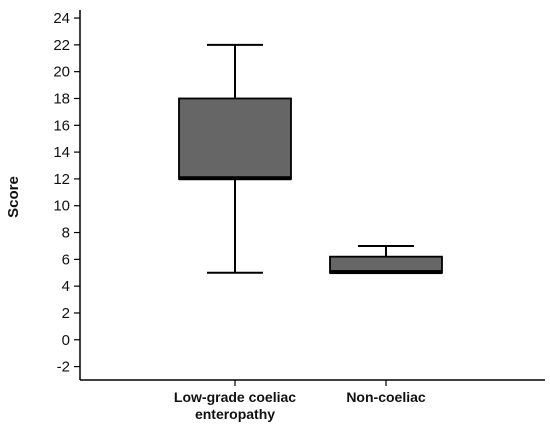 The height and width of the screenshot is (424, 550). I want to click on y-tick-label: 10, so click(61, 206).